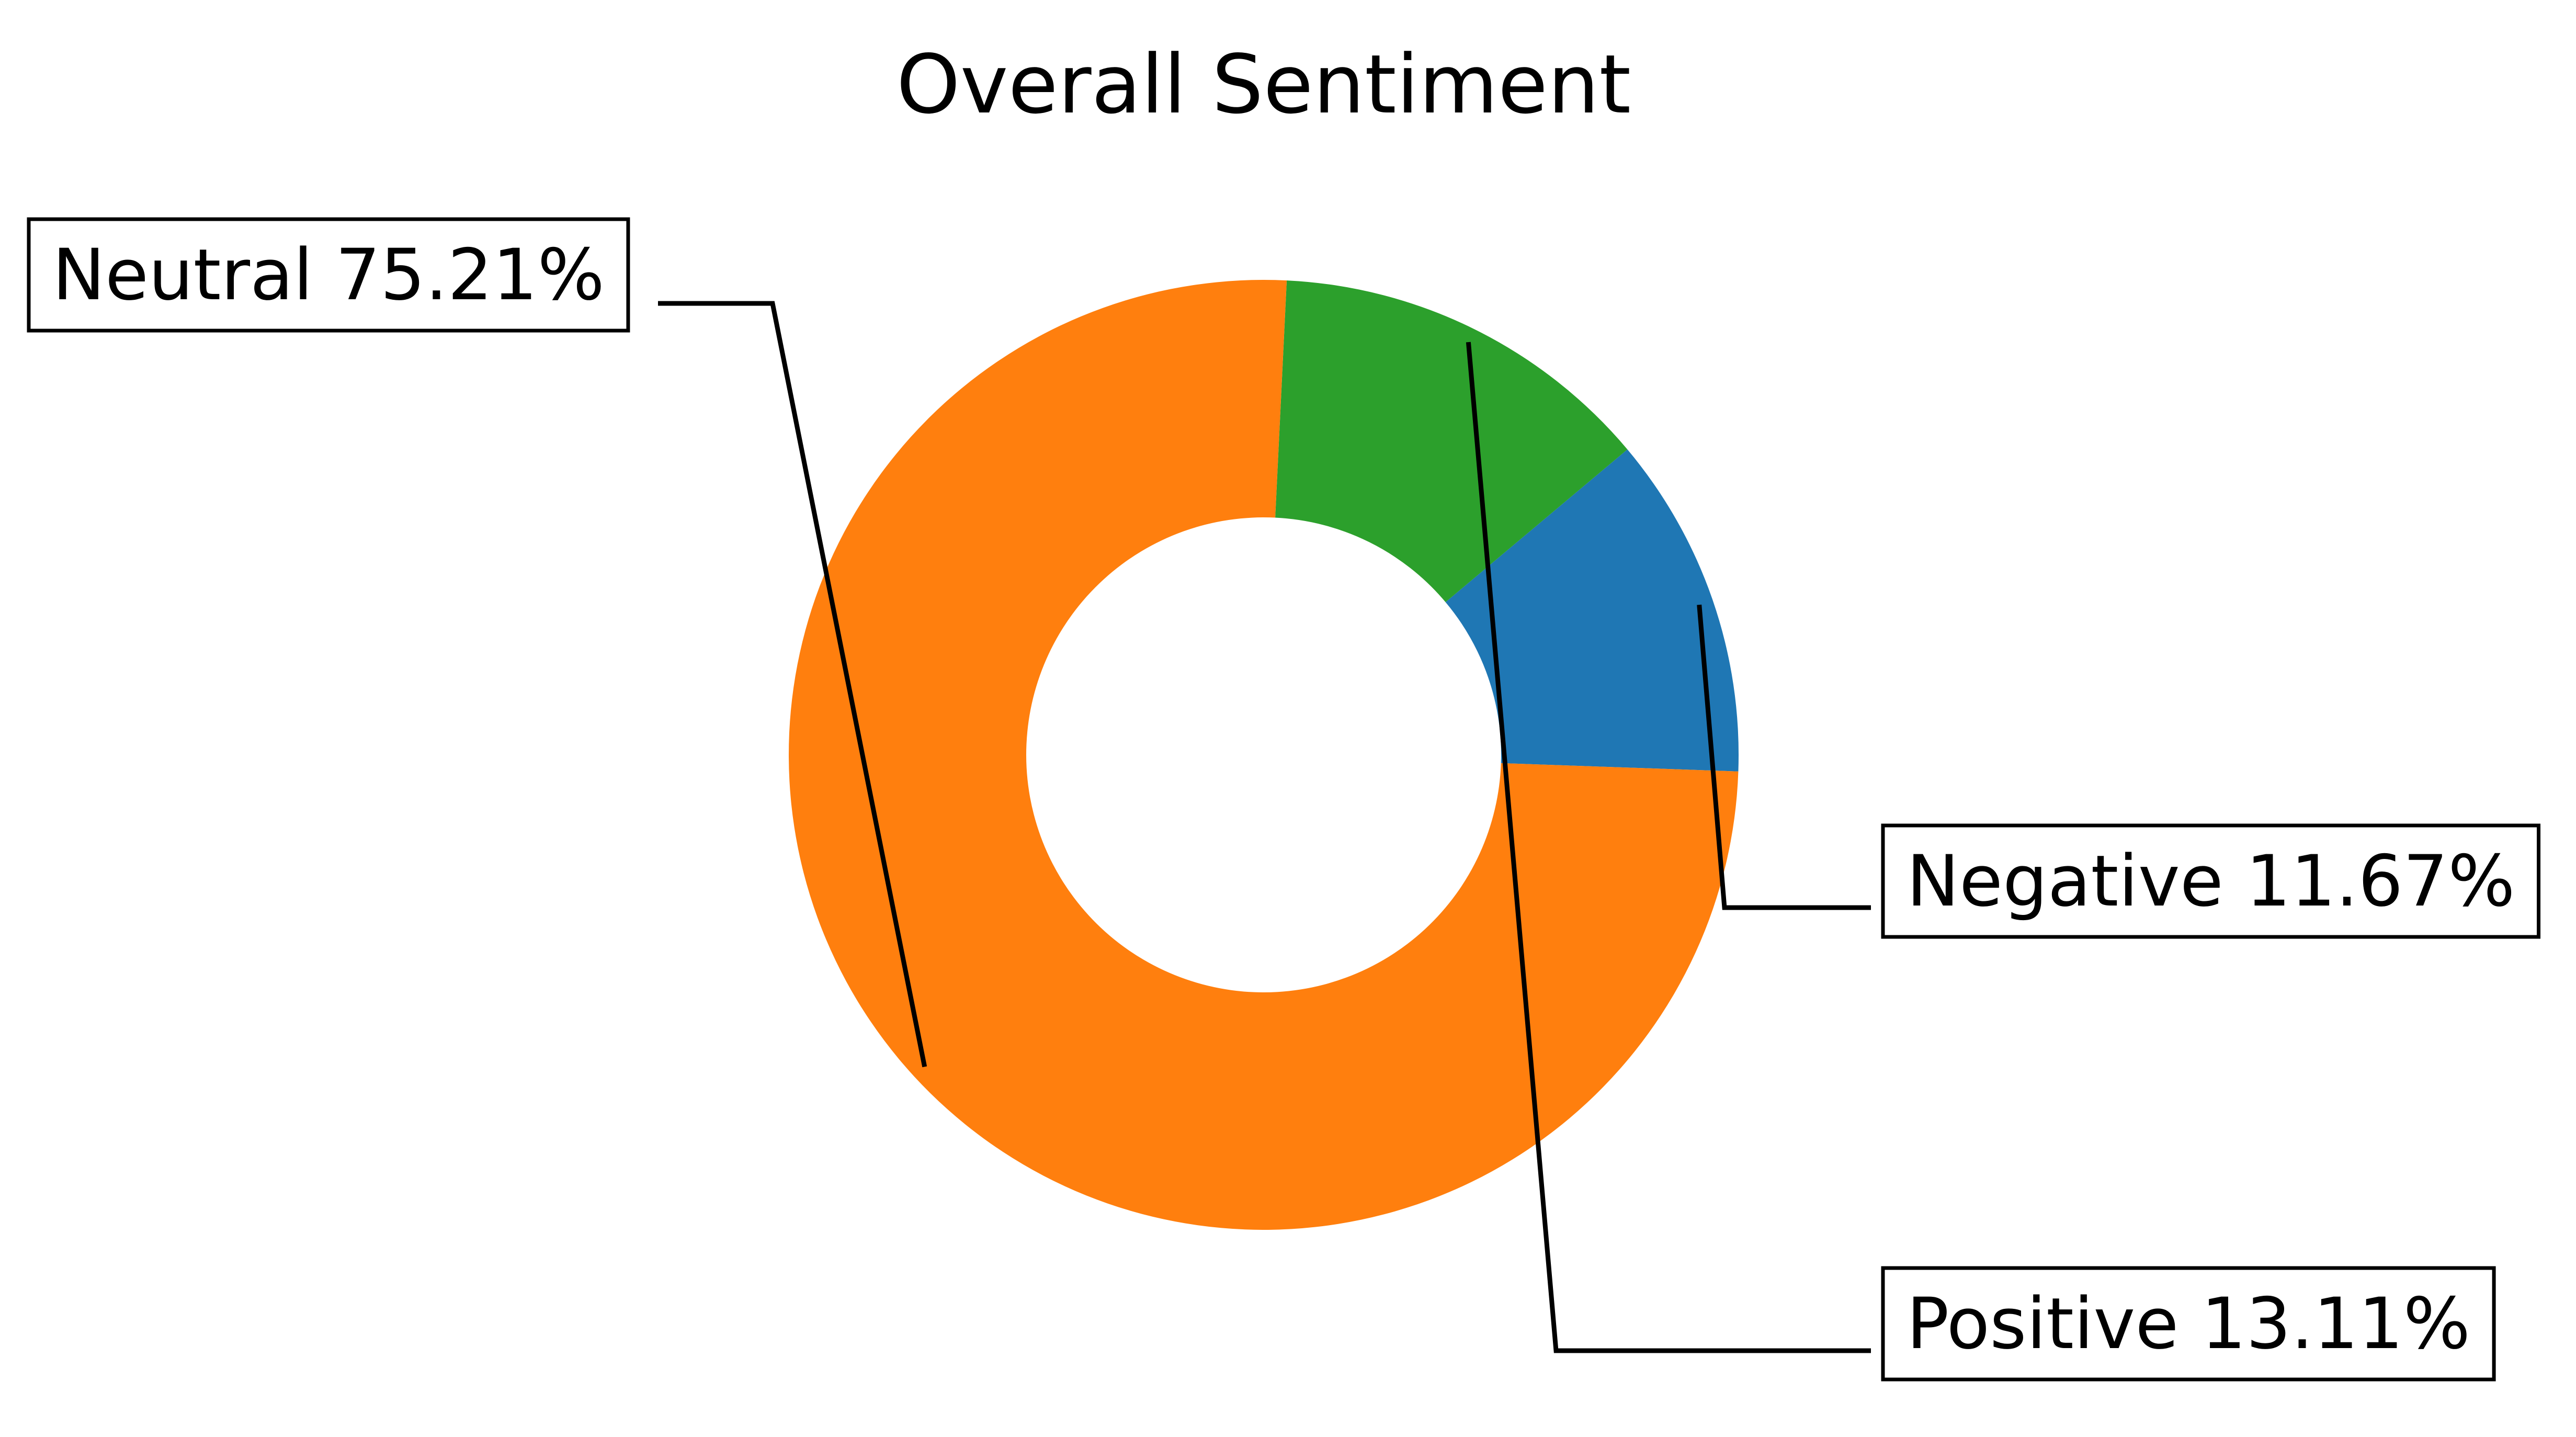 This screenshot has height=1437, width=2576. Describe the element at coordinates (1264, 85) in the screenshot. I see `chart-title: Overall Sentiment` at that location.